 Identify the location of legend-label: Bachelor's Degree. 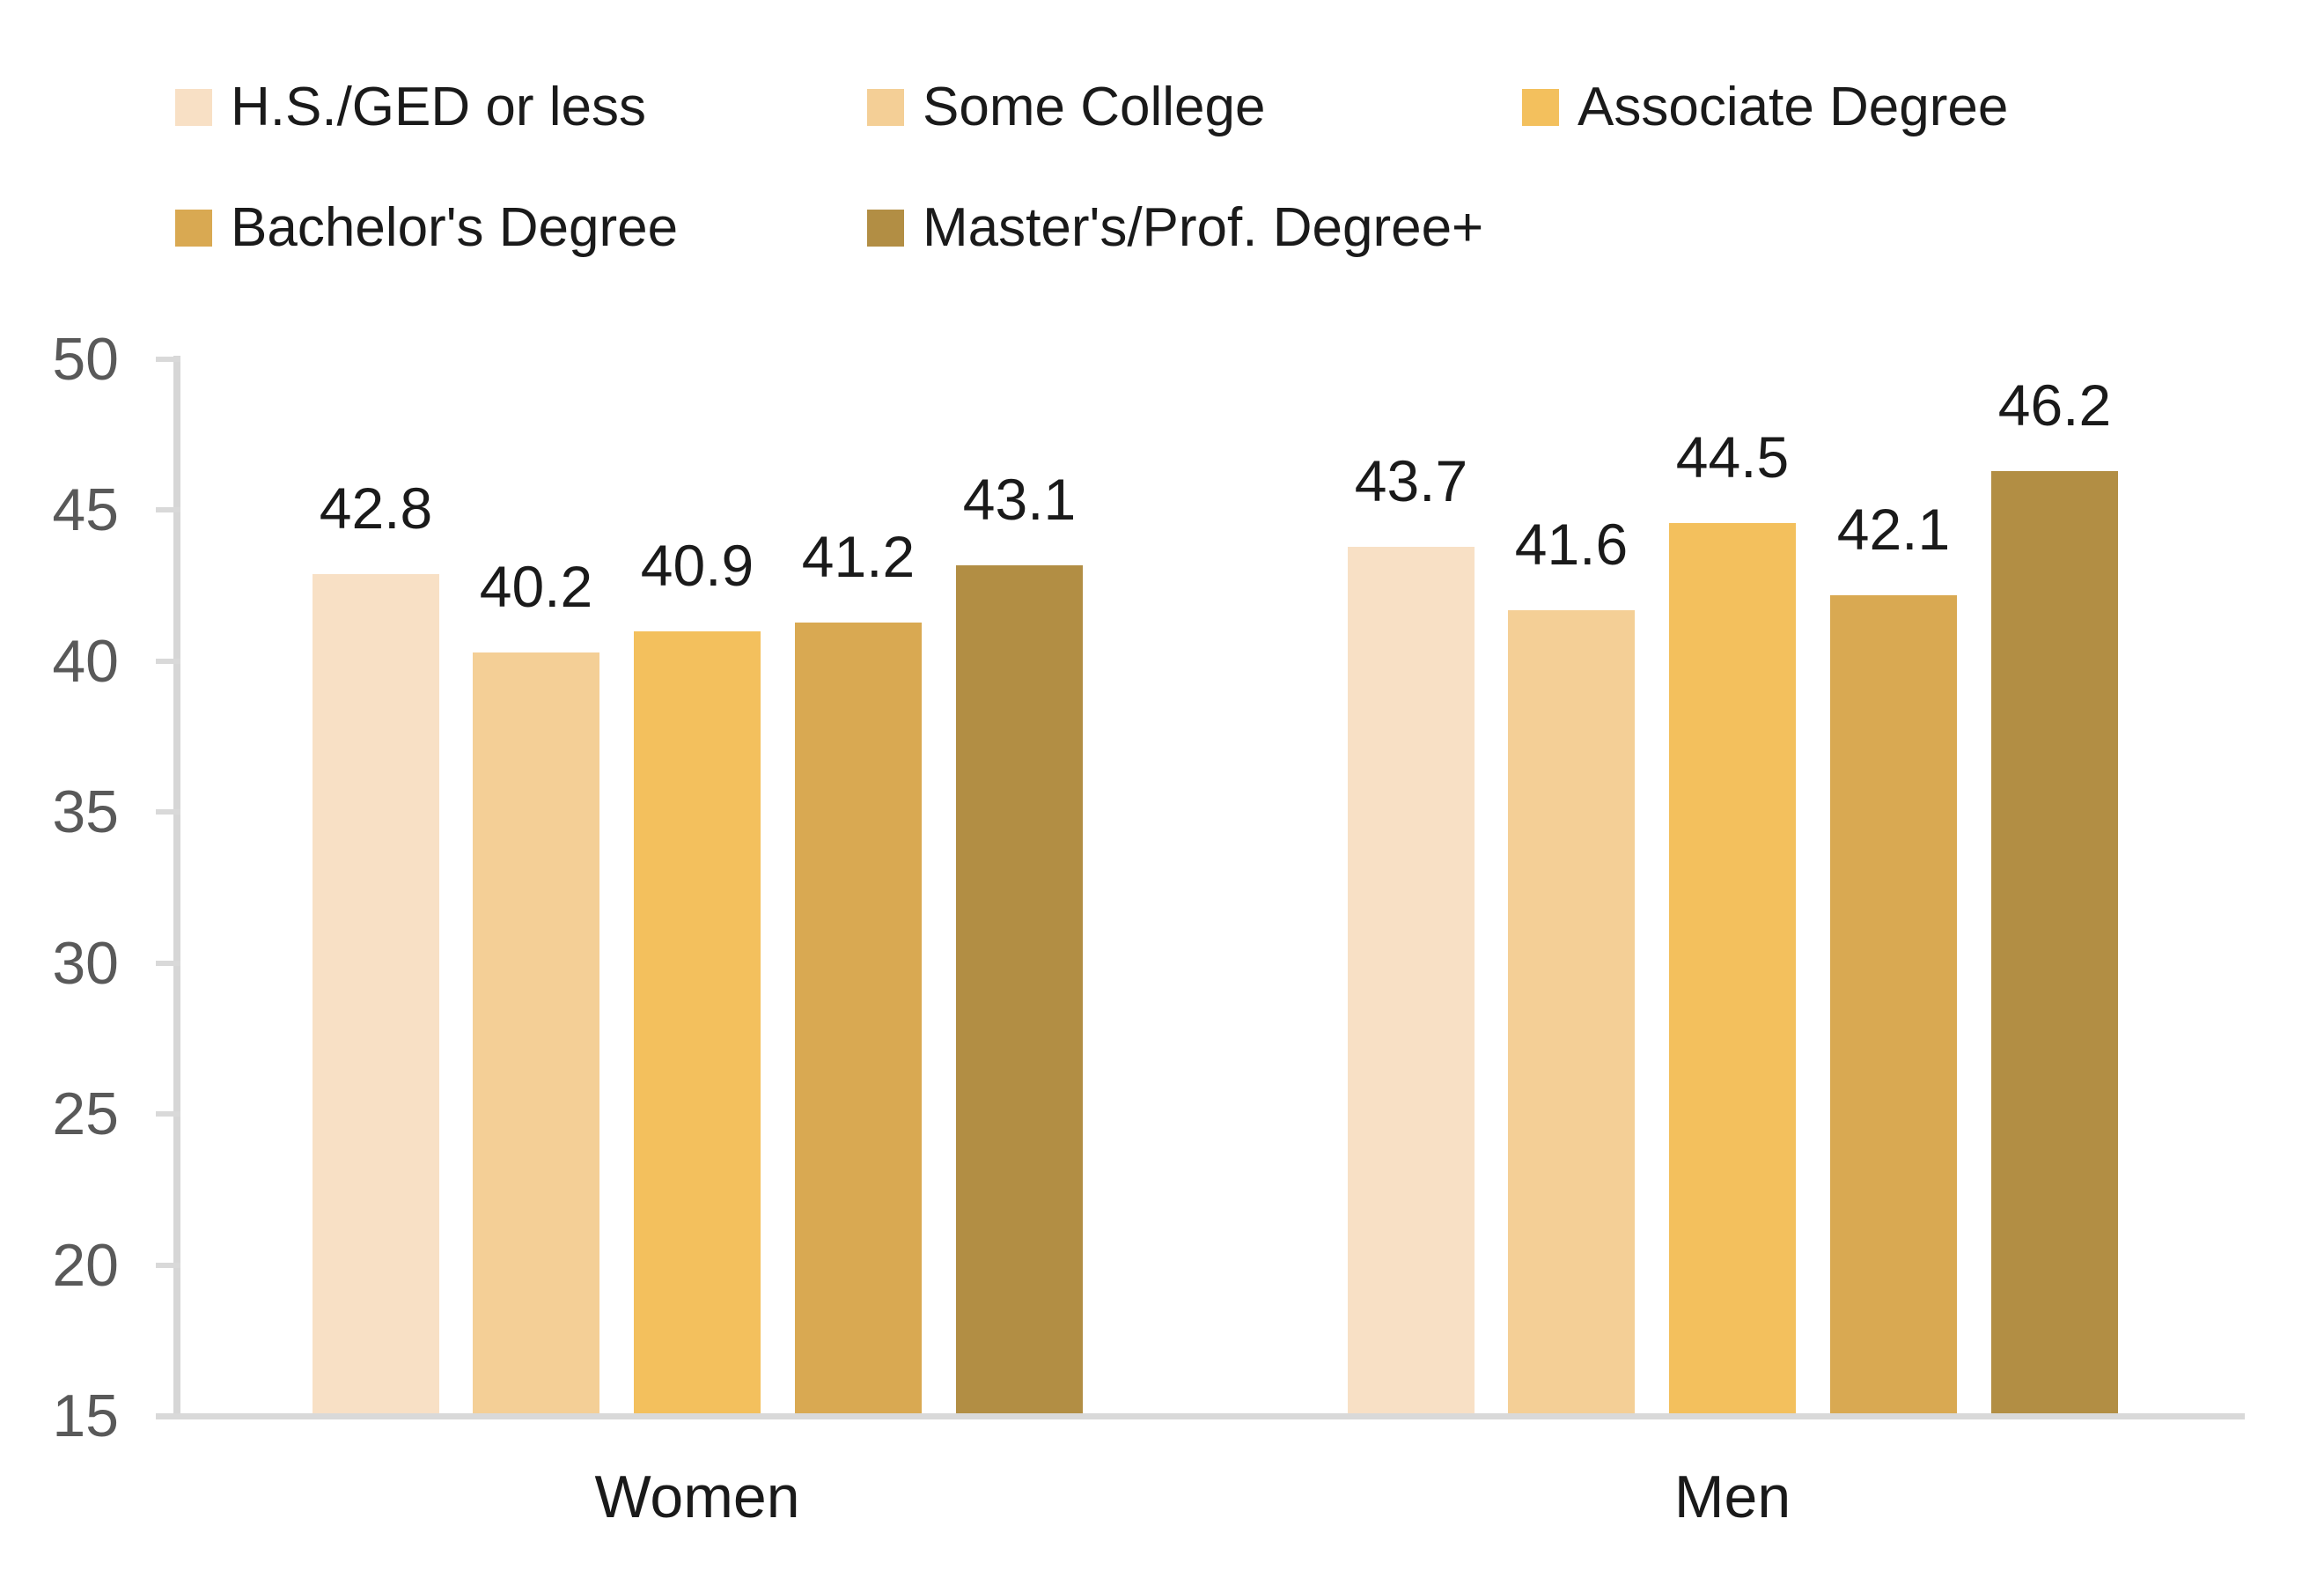
(455, 227).